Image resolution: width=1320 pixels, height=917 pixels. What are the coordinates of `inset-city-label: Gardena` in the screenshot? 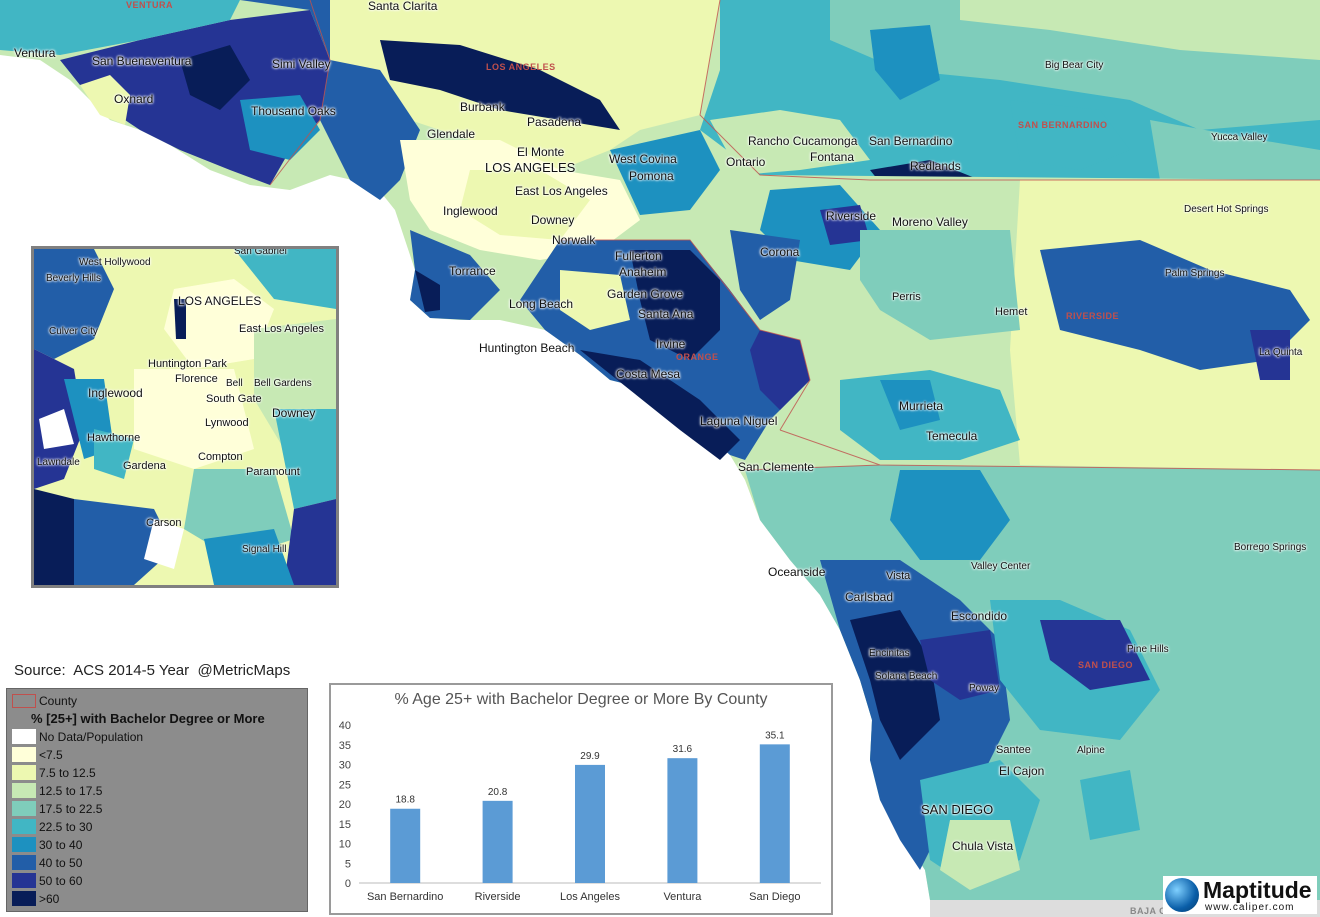 It's located at (144, 466).